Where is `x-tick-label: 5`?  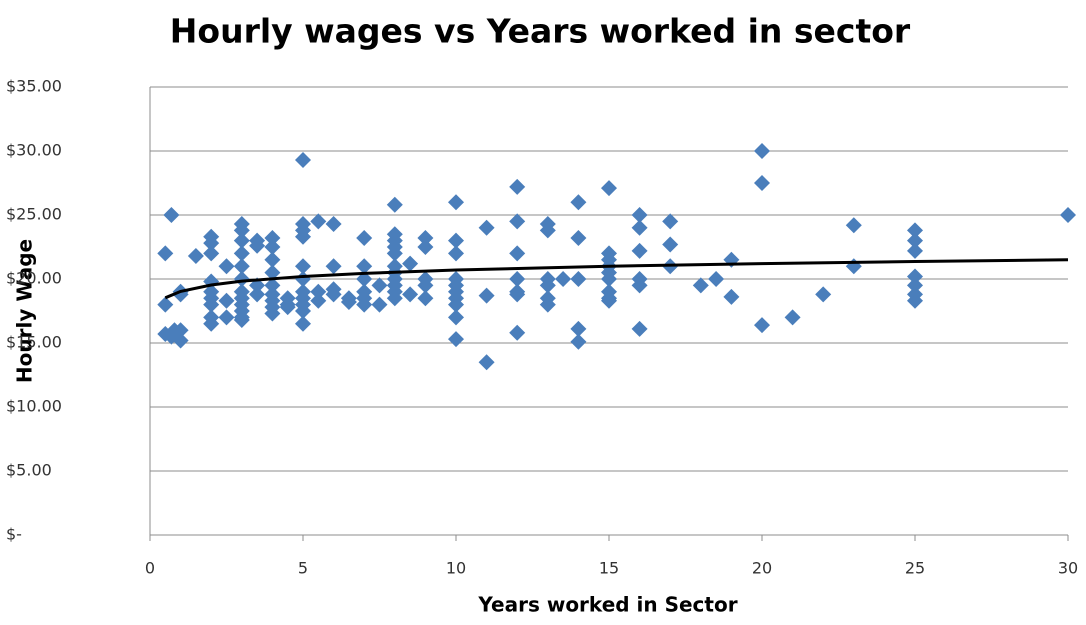
x-tick-label: 5 is located at coordinates (303, 568).